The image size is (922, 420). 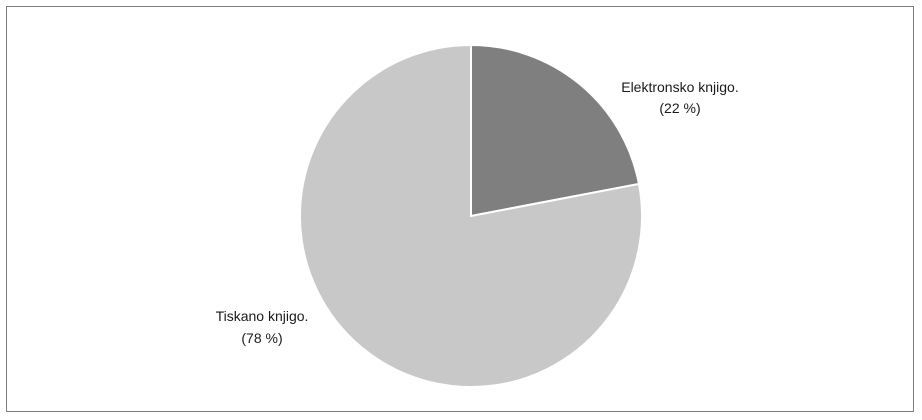 I want to click on pie-slice-electronic, so click(x=555, y=130).